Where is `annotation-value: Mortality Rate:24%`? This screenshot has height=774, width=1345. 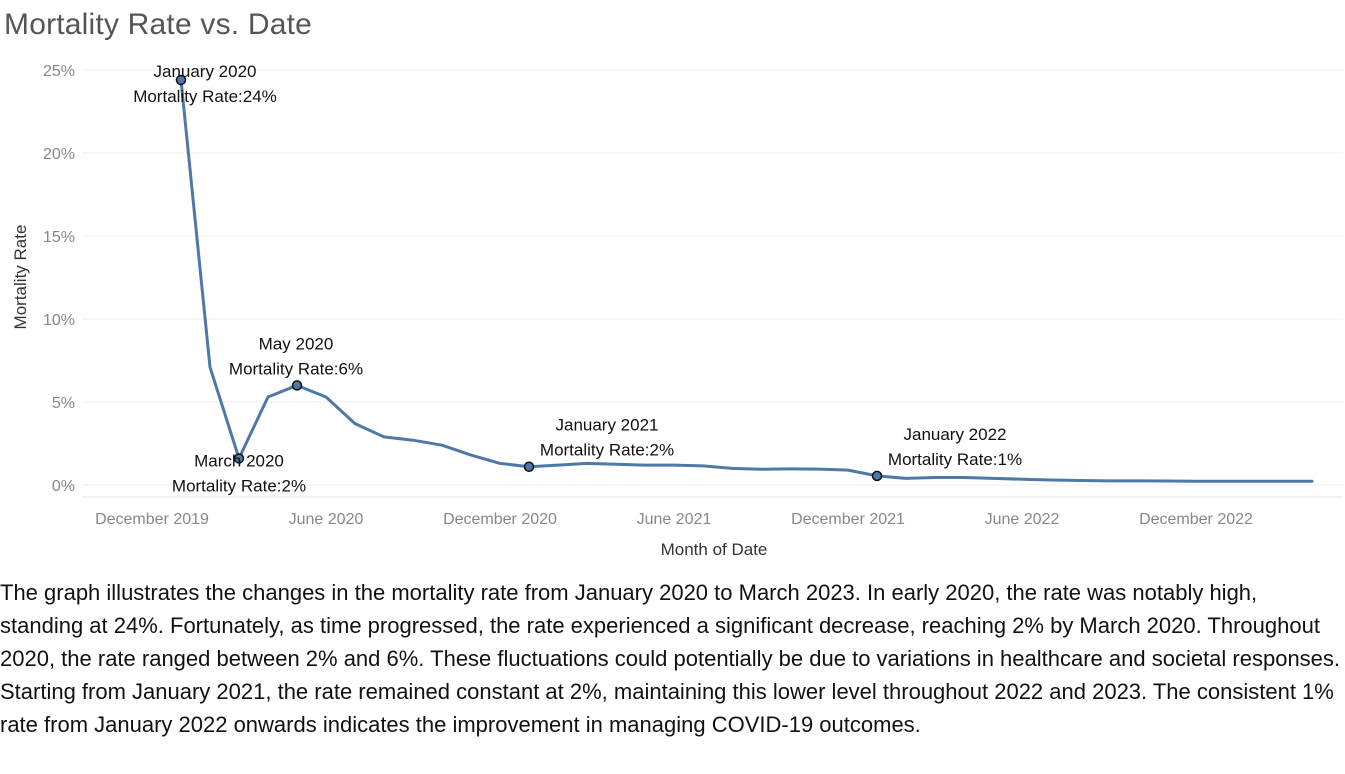 annotation-value: Mortality Rate:24% is located at coordinates (205, 96).